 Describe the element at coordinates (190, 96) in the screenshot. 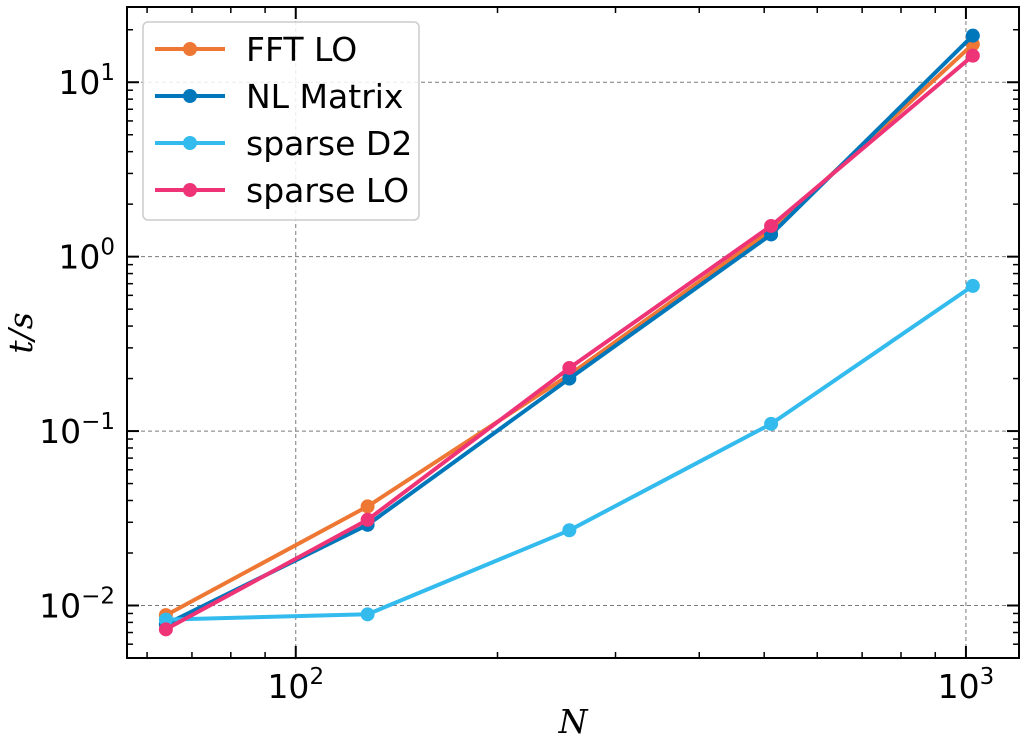

I see `legend-marker-nl-matrix` at that location.